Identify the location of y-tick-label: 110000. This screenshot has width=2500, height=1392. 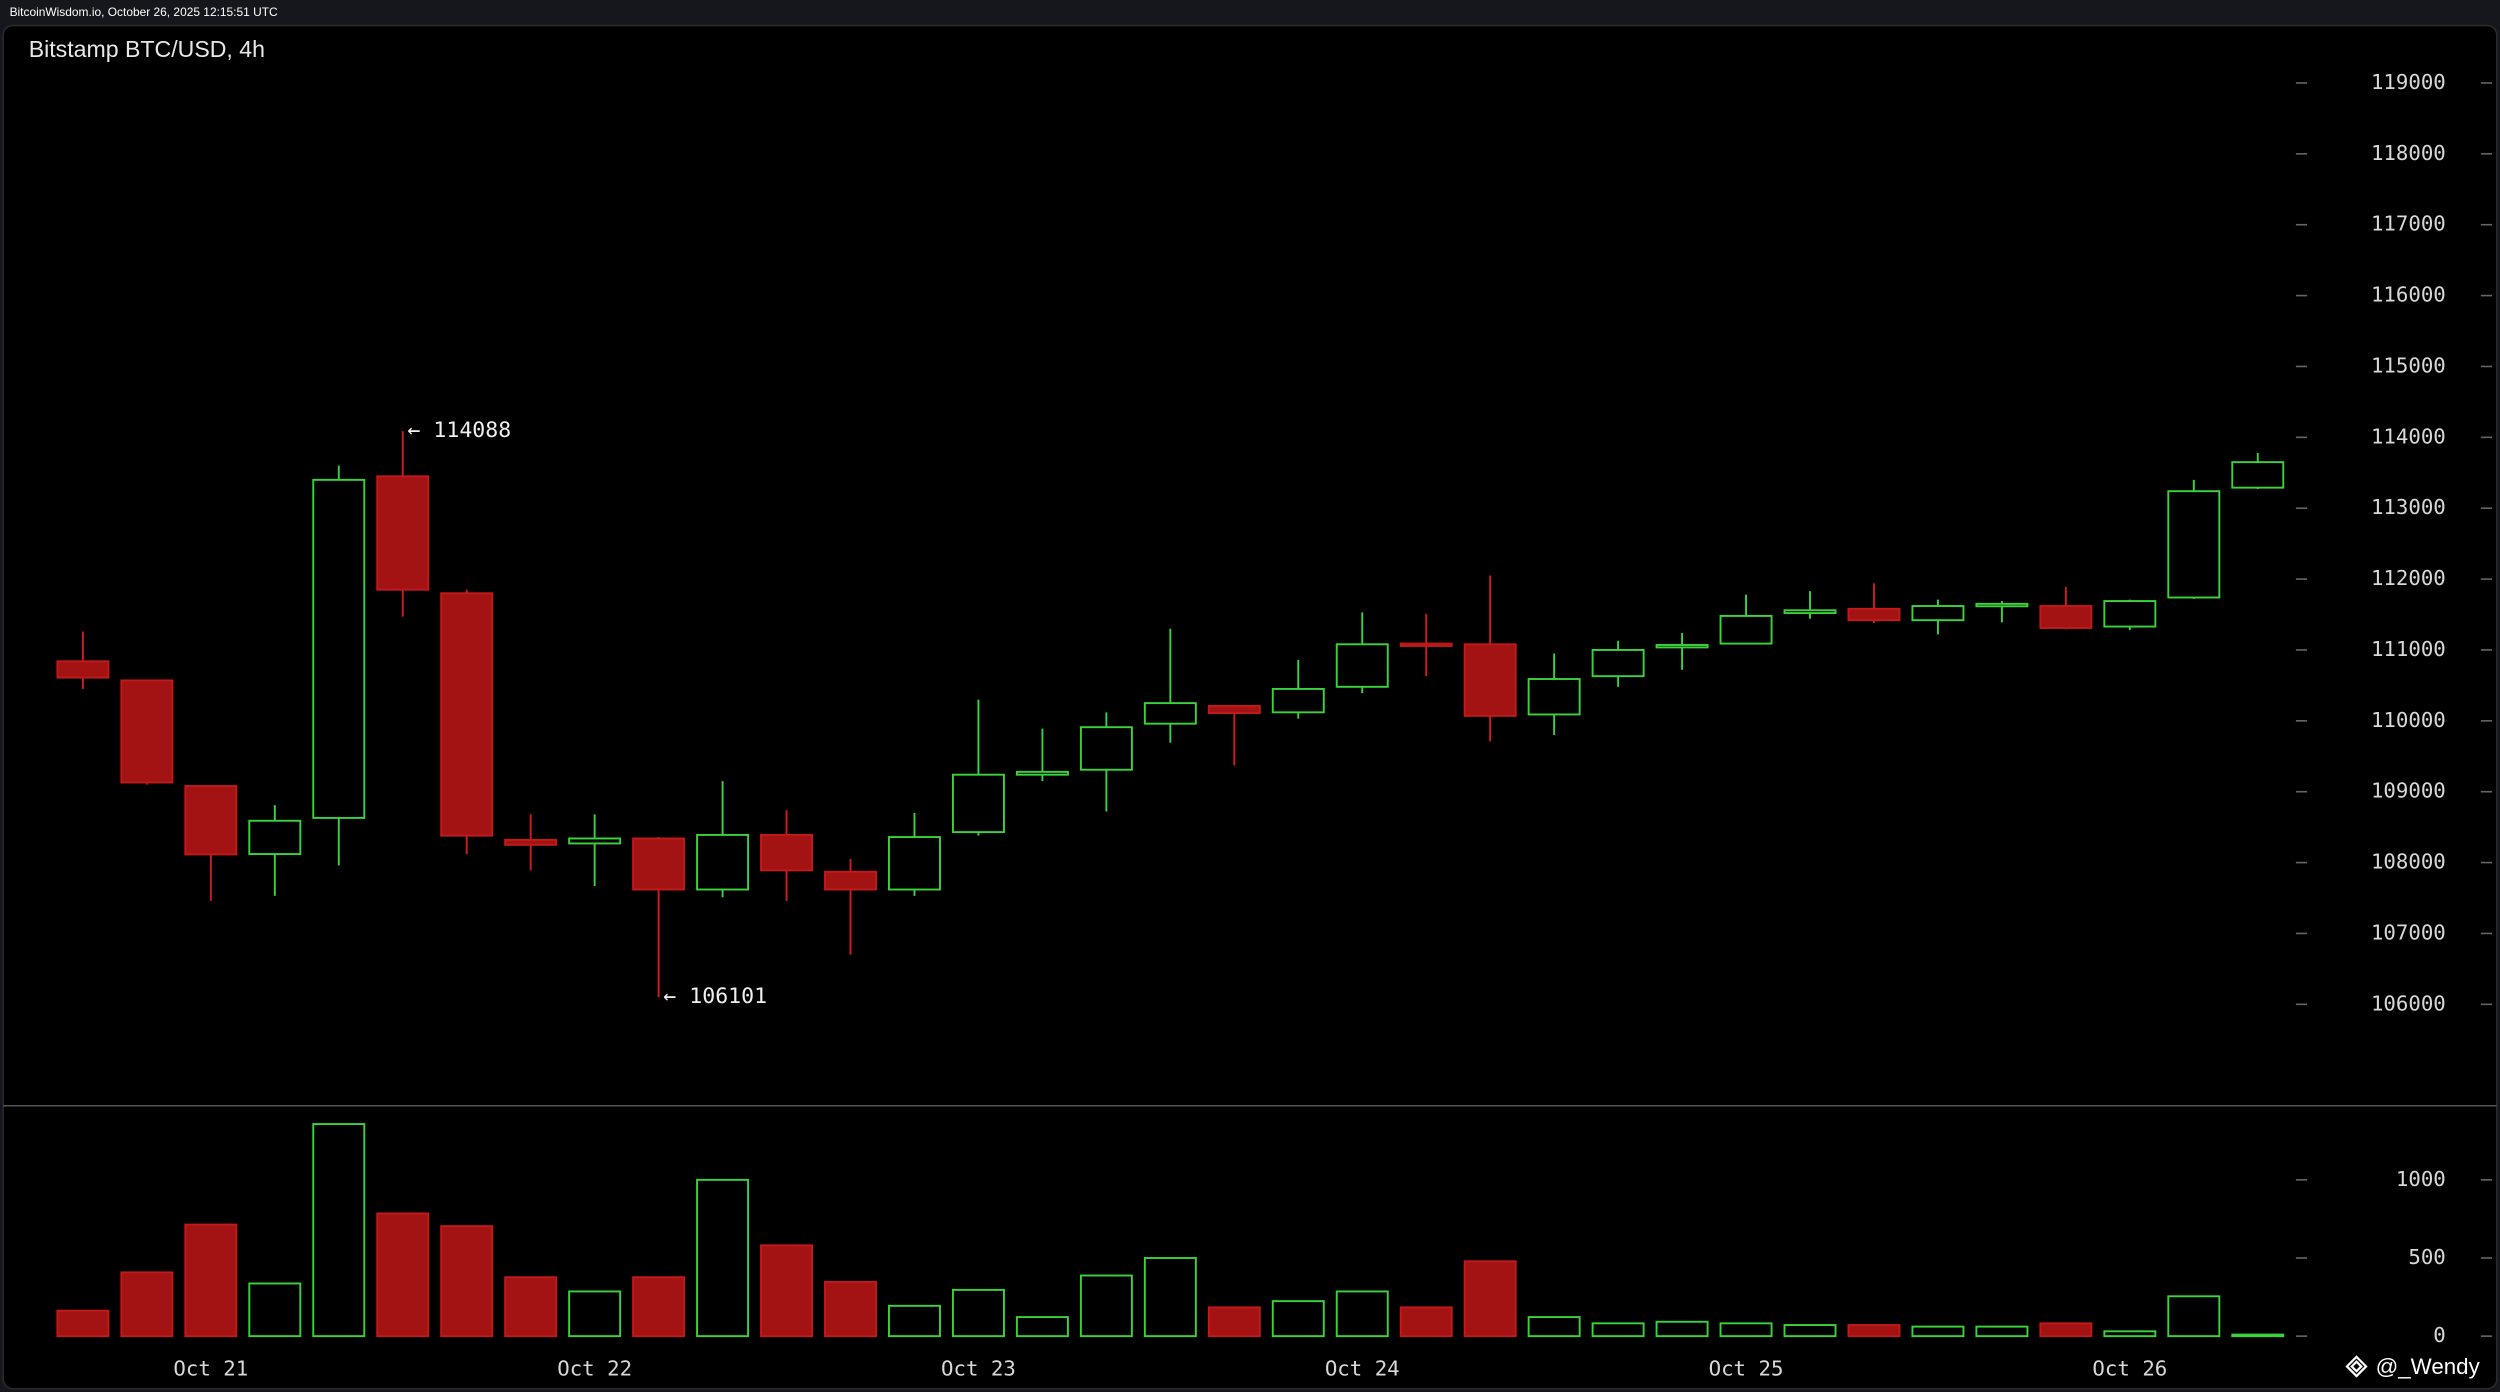
(2408, 720).